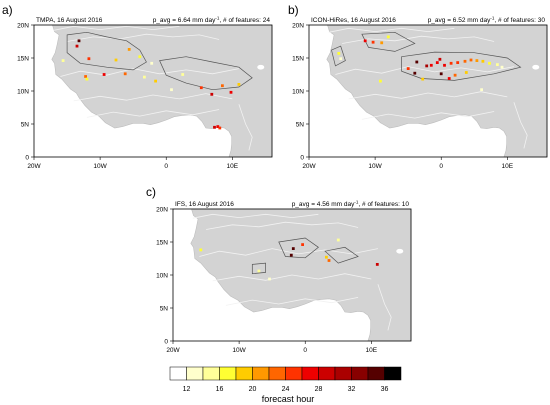 The image size is (550, 405). I want to click on colorbar-tick-label: 12, so click(187, 389).